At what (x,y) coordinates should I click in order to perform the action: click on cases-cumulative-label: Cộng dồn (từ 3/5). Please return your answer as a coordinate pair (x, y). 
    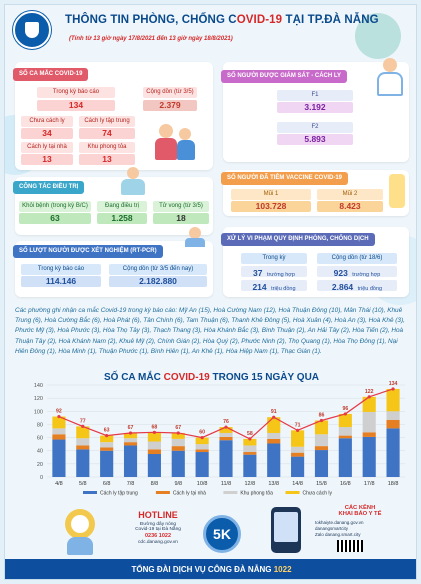
    Looking at the image, I should click on (170, 92).